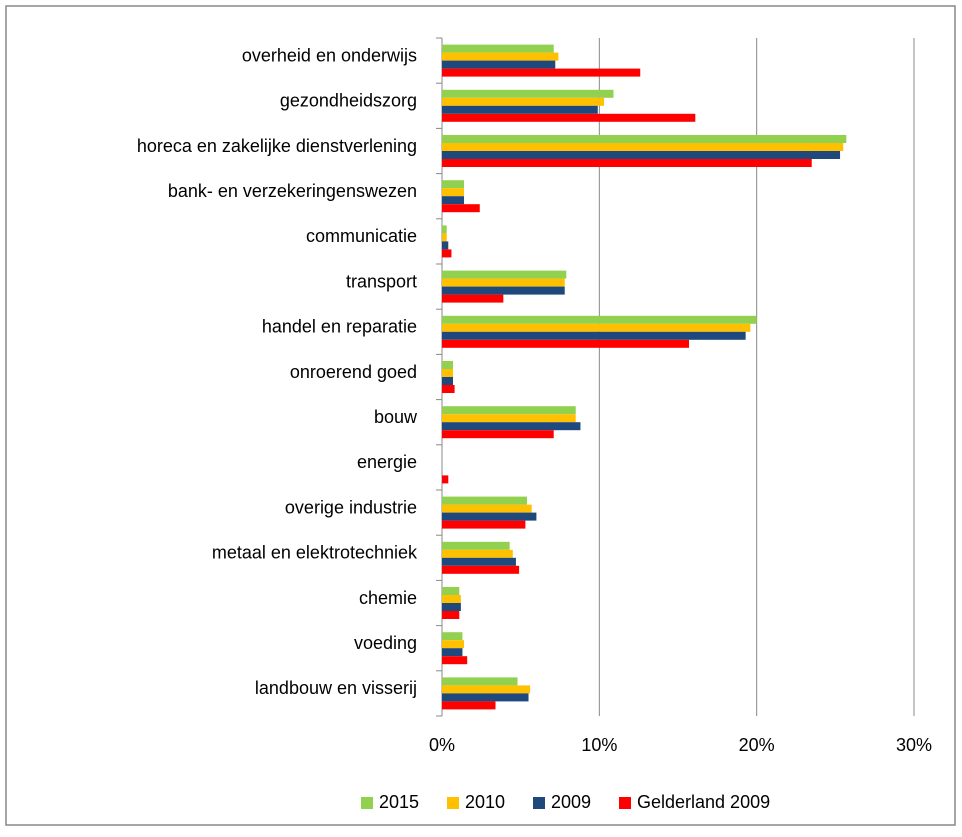 The height and width of the screenshot is (837, 962). I want to click on y-tick-label: metaal en elektrotechniek, so click(315, 553).